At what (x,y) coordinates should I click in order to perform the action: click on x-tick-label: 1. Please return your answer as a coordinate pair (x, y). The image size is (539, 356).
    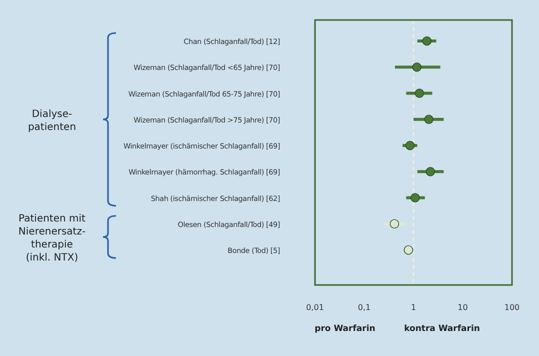
    Looking at the image, I should click on (413, 307).